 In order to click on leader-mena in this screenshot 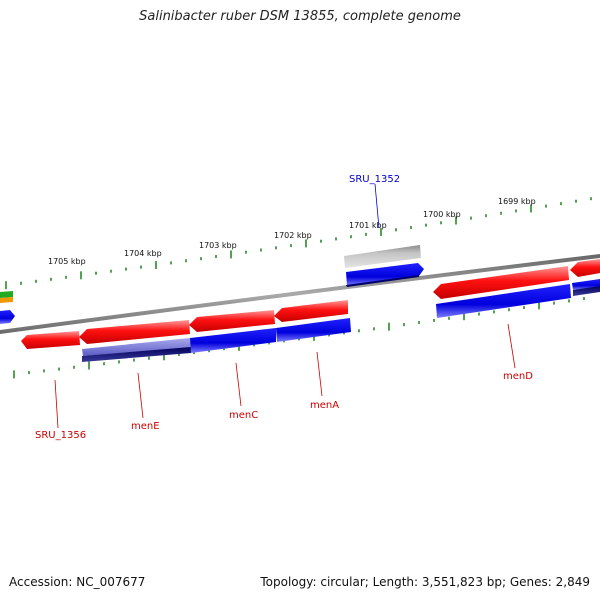, I will do `click(319, 374)`.